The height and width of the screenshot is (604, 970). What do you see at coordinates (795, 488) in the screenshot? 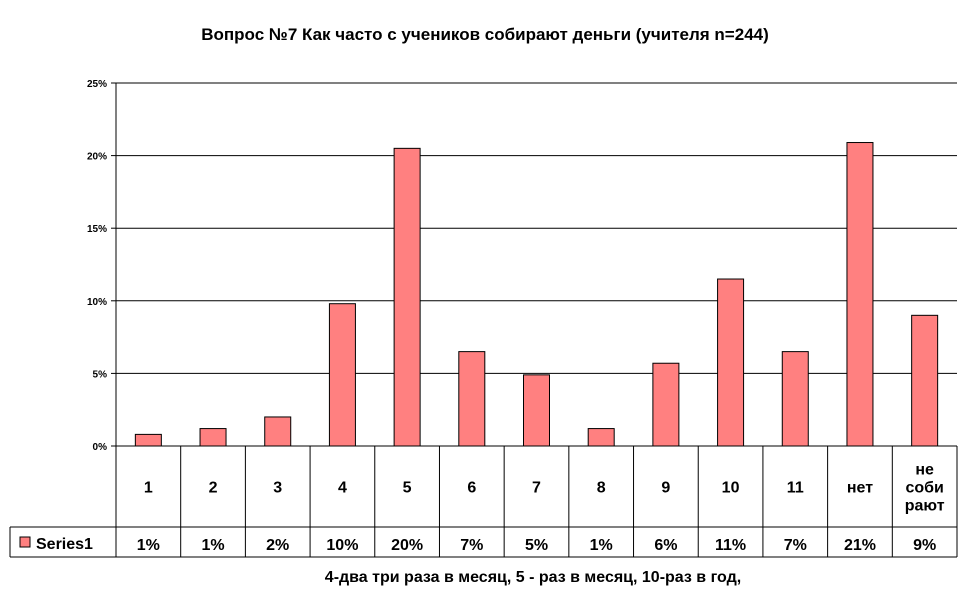
I see `category-label: 11` at bounding box center [795, 488].